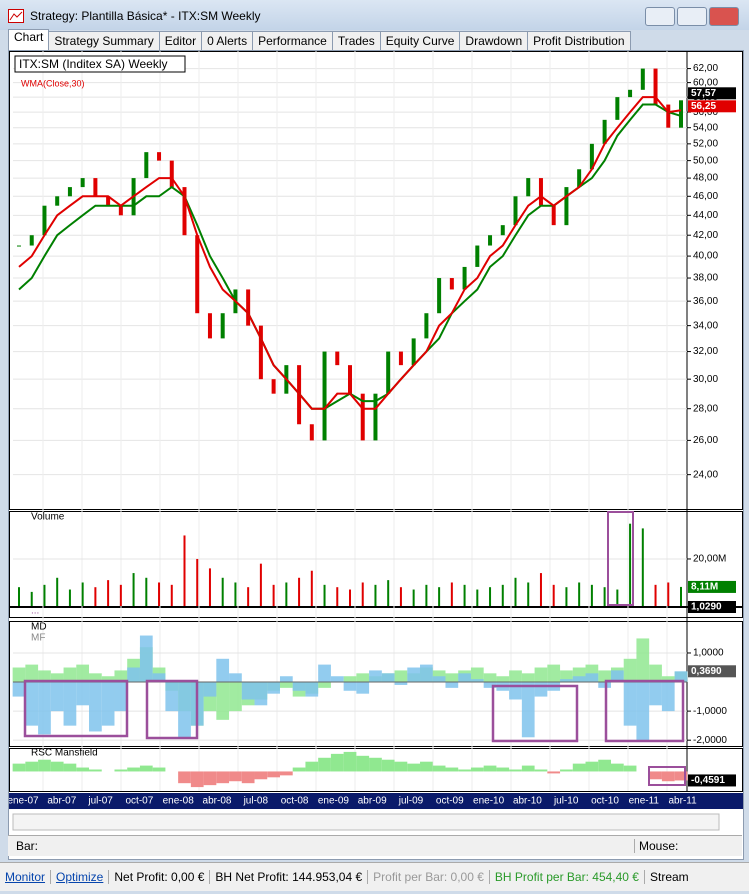  Describe the element at coordinates (180, 40) in the screenshot. I see `tab: Editor` at that location.